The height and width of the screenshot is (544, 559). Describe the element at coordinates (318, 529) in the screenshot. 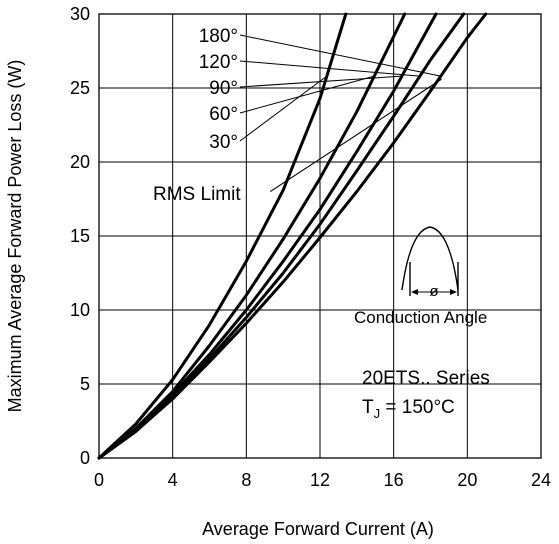

I see `x-axis-label: Average Forward Current (A)` at that location.